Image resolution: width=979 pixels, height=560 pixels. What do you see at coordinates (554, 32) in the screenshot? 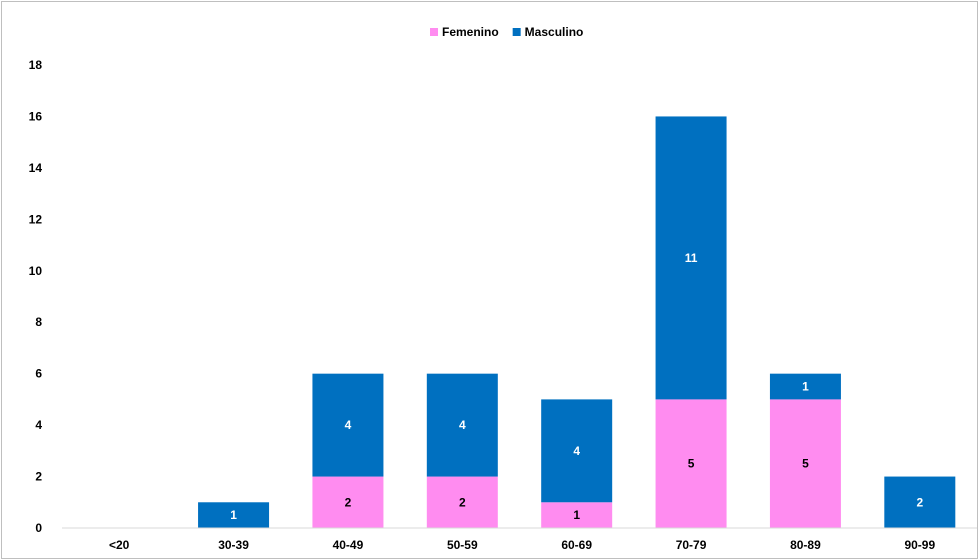
I see `legend-label-masculino: Masculino` at bounding box center [554, 32].